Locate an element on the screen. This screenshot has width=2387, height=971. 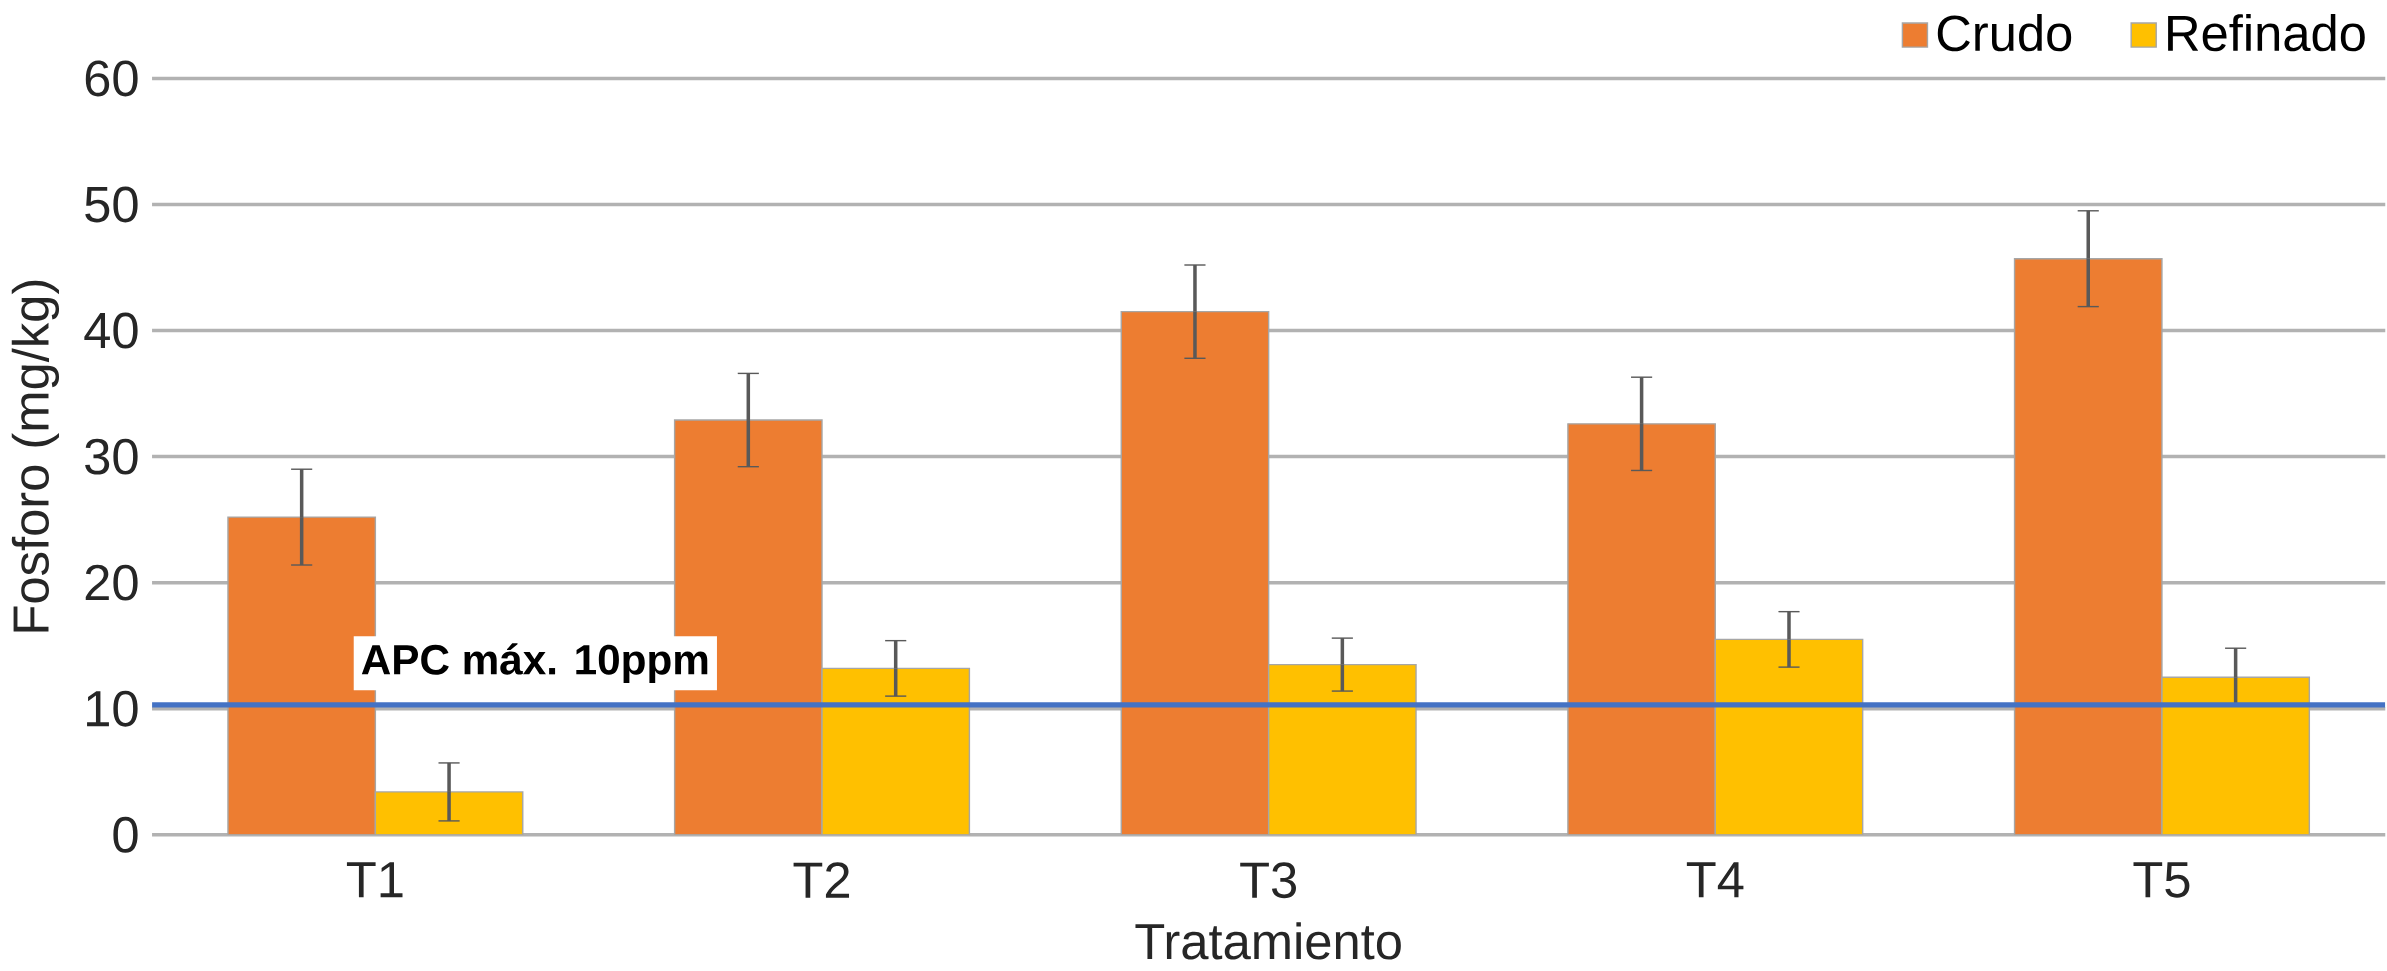
y-tick-label: 60 is located at coordinates (111, 78).